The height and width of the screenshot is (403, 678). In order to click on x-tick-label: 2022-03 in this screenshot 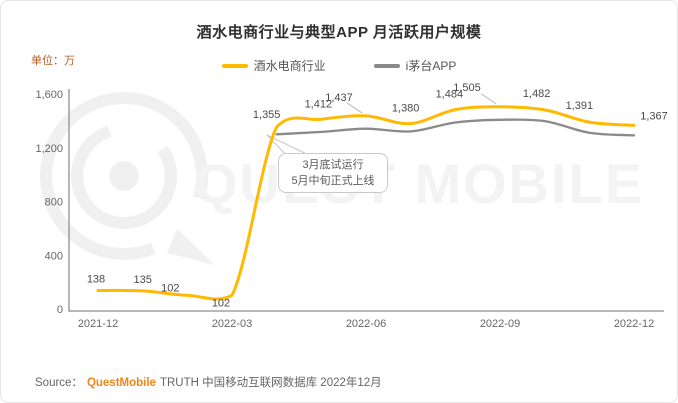, I will do `click(232, 324)`.